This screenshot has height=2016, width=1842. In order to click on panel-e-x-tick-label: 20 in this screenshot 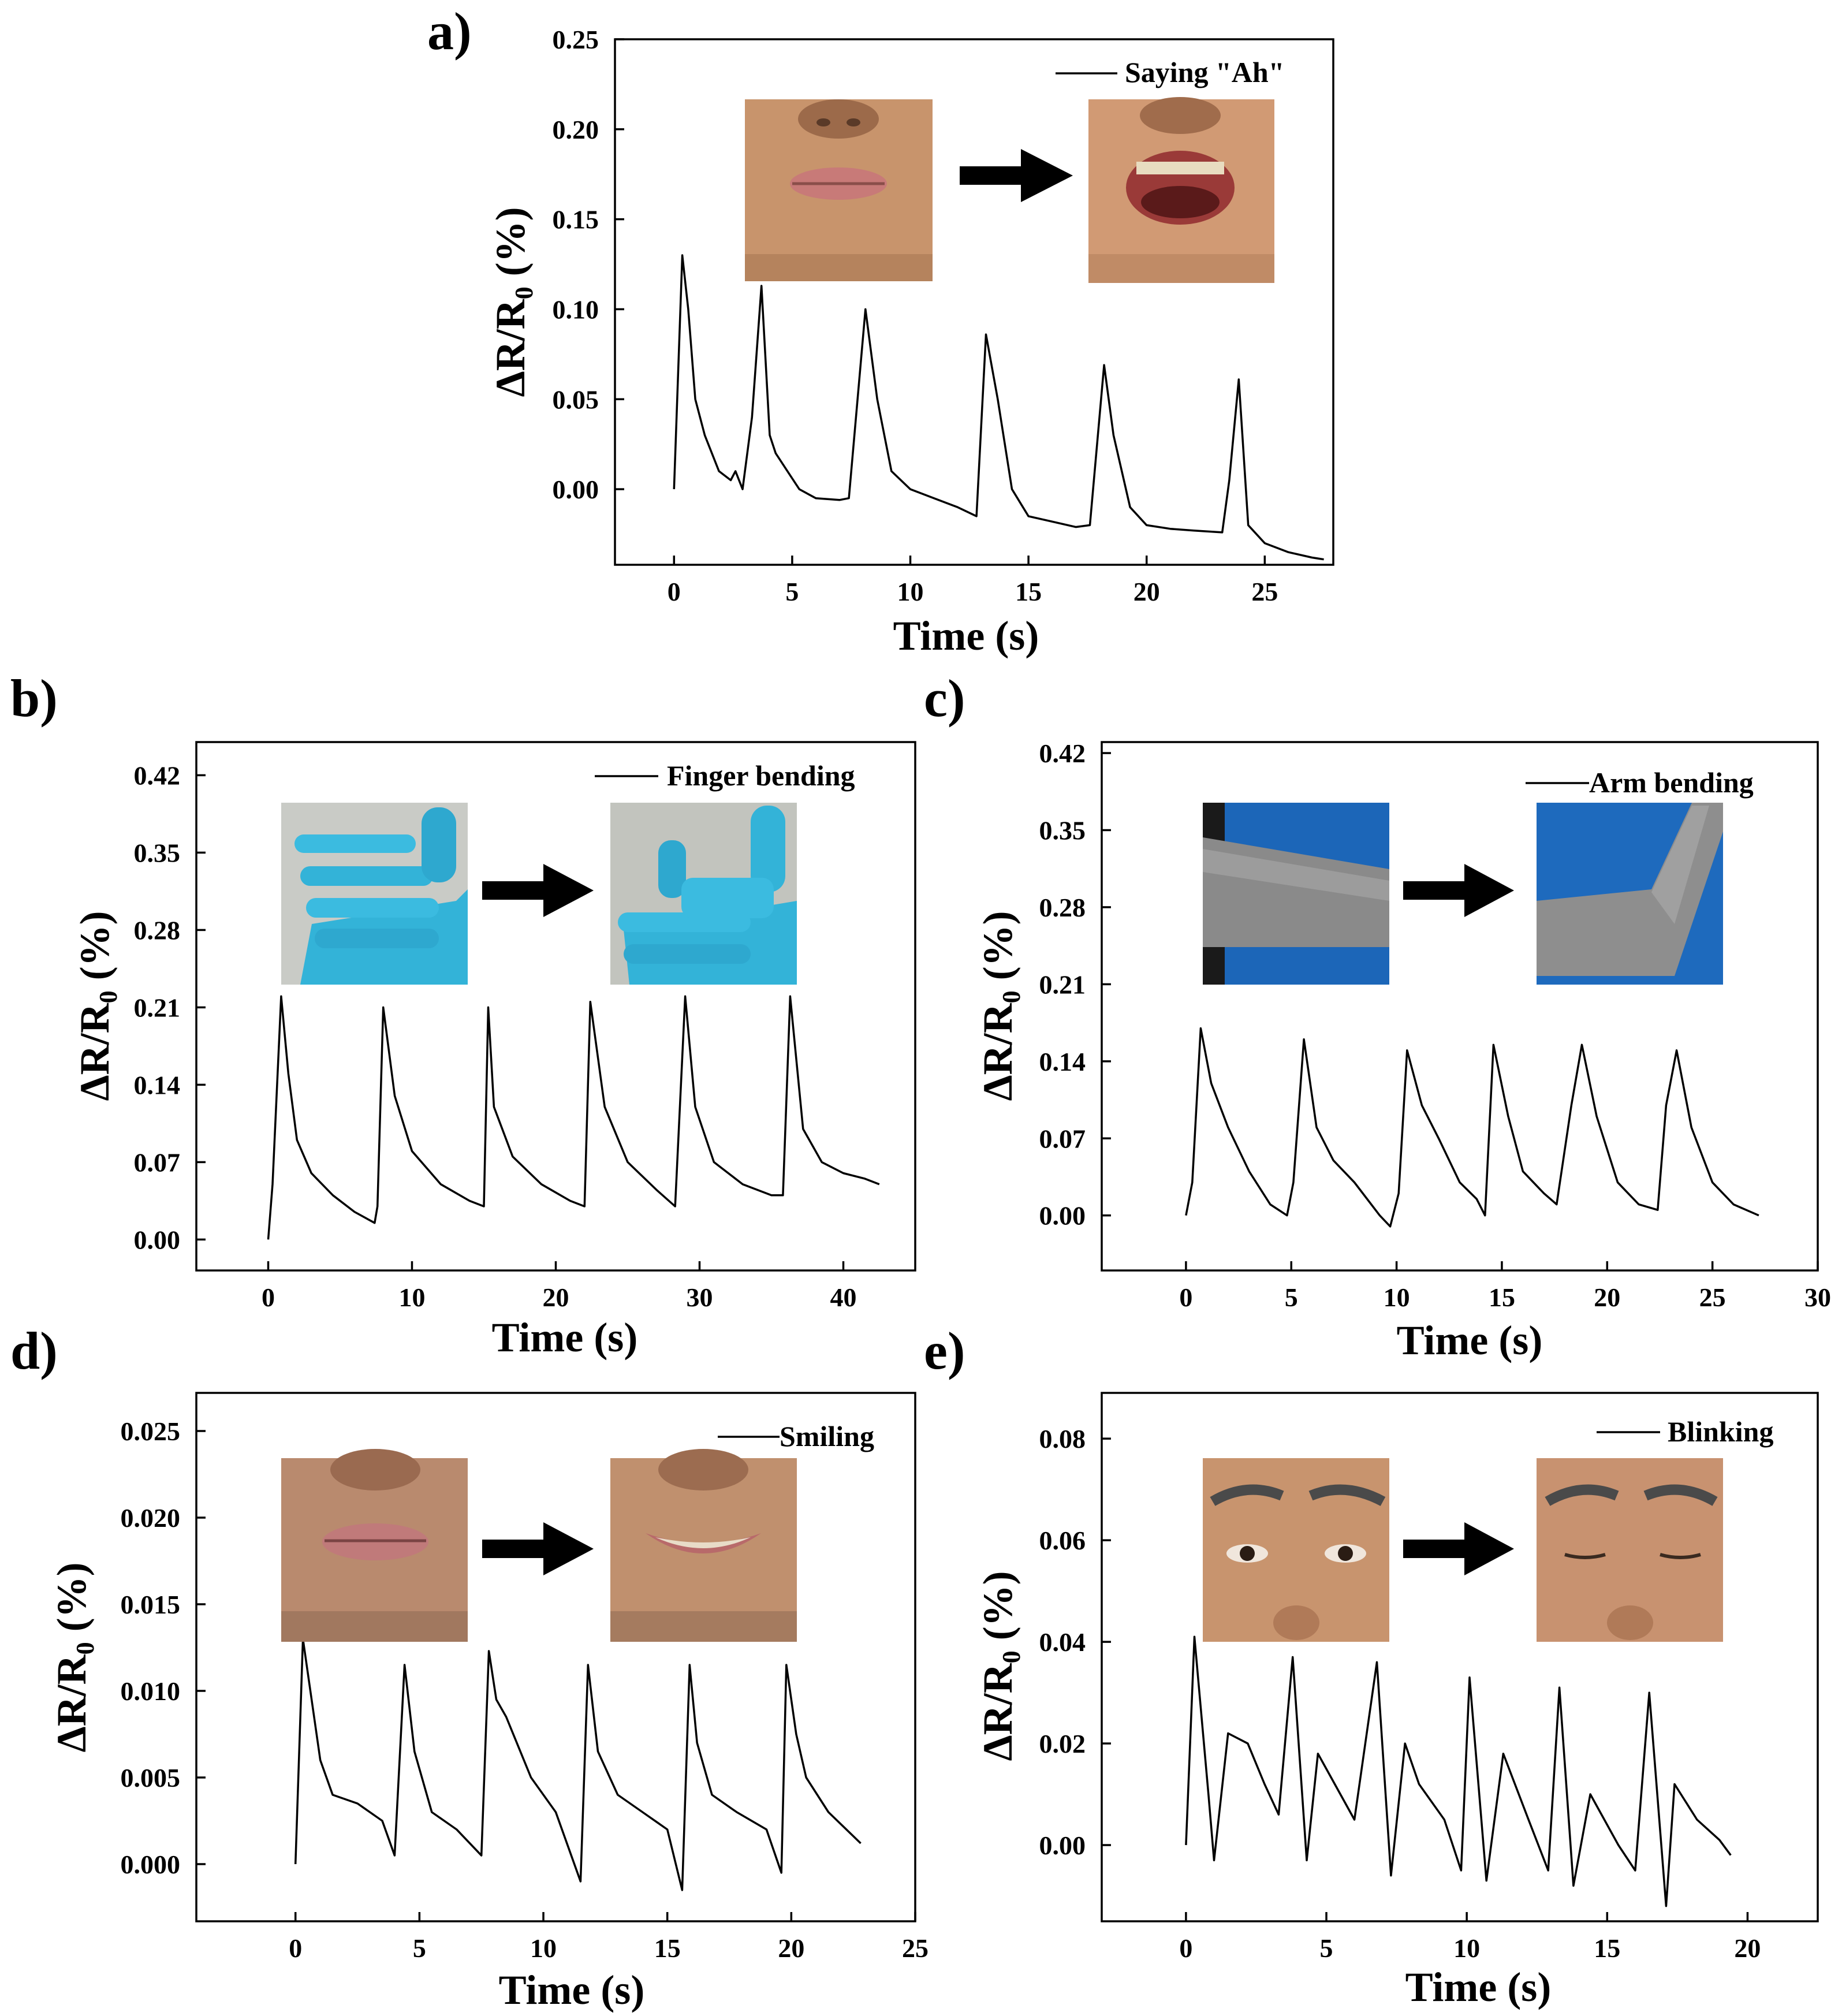, I will do `click(1748, 1948)`.